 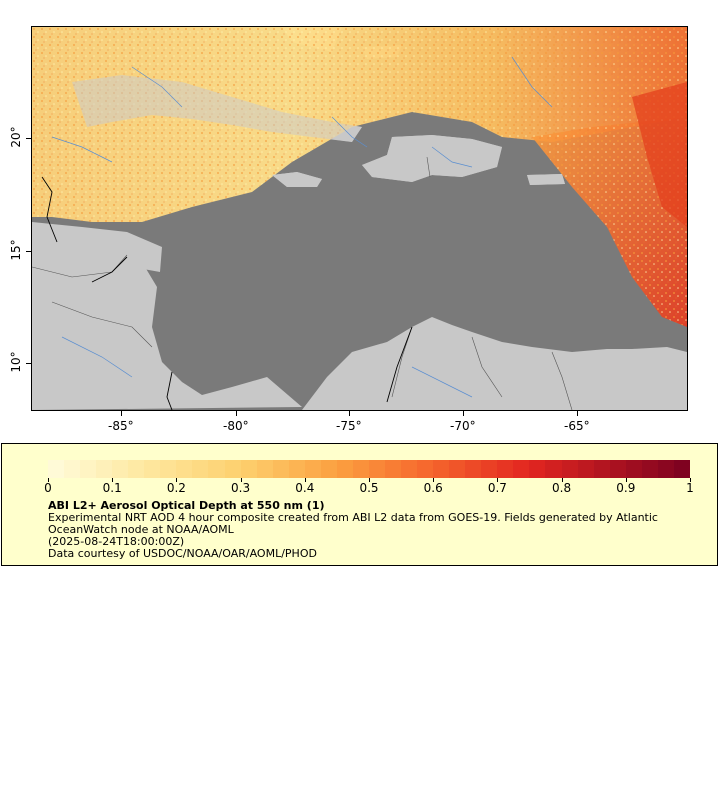 I want to click on colorbar-tick-label: 0.4, so click(x=305, y=488).